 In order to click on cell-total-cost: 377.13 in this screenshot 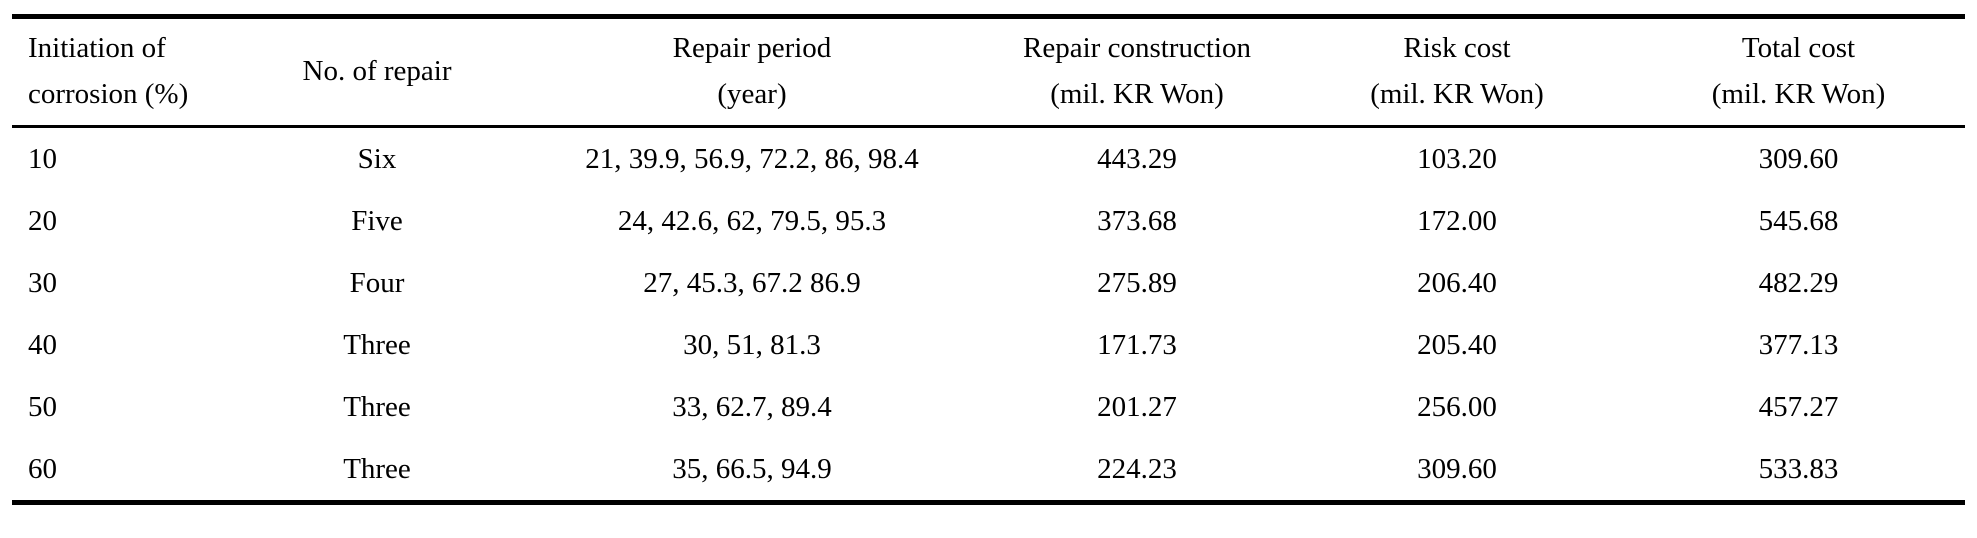, I will do `click(1798, 344)`.